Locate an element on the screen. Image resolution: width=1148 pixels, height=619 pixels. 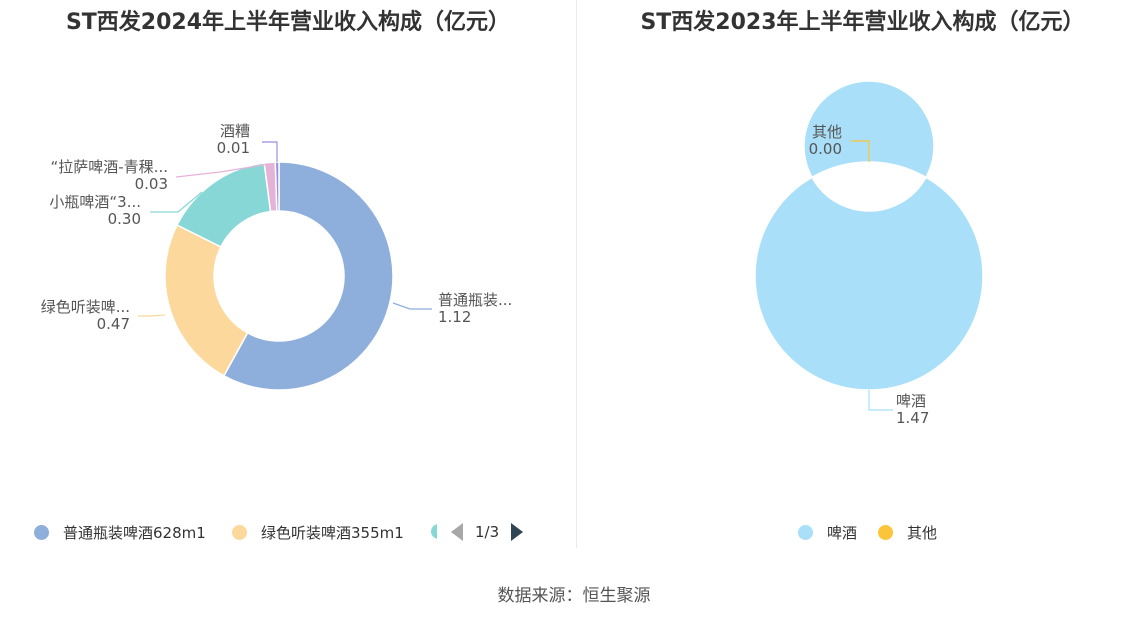
legend-label: 普通瓶装啤酒628m1 is located at coordinates (134, 532).